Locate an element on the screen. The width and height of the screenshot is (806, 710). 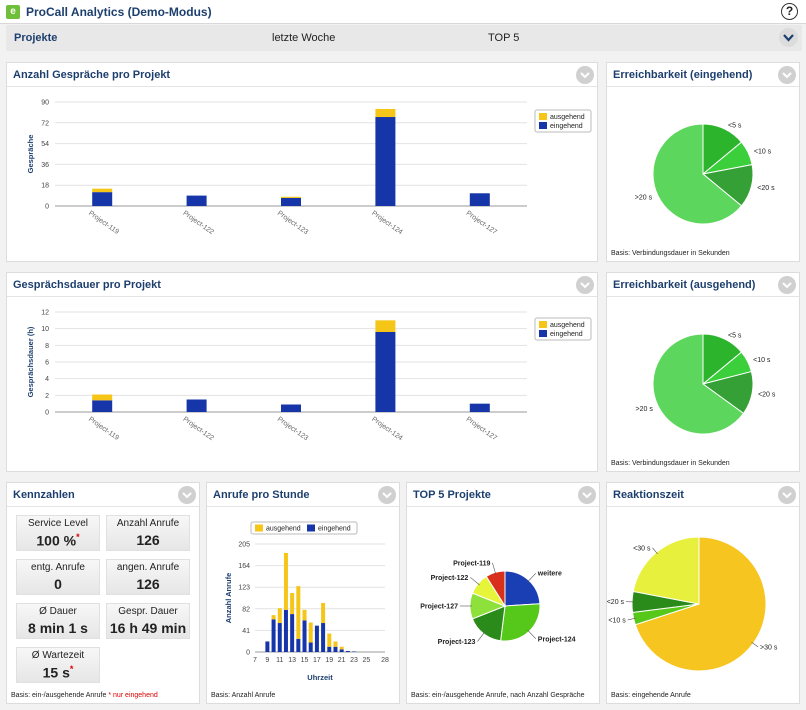
panel-title-text: Anrufe pro Stunde is located at coordinates (261, 494).